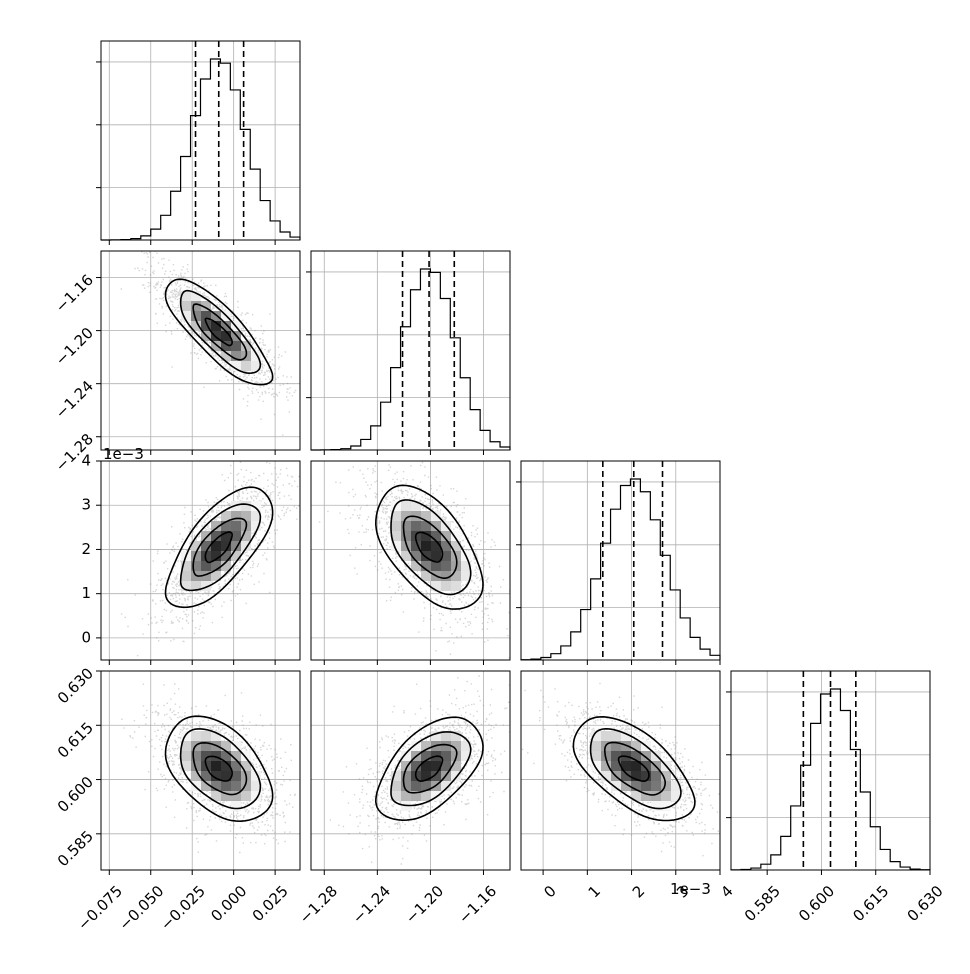 Image resolution: width=970 pixels, height=974 pixels. What do you see at coordinates (74, 399) in the screenshot?
I see `y-tick-label: −1.24` at bounding box center [74, 399].